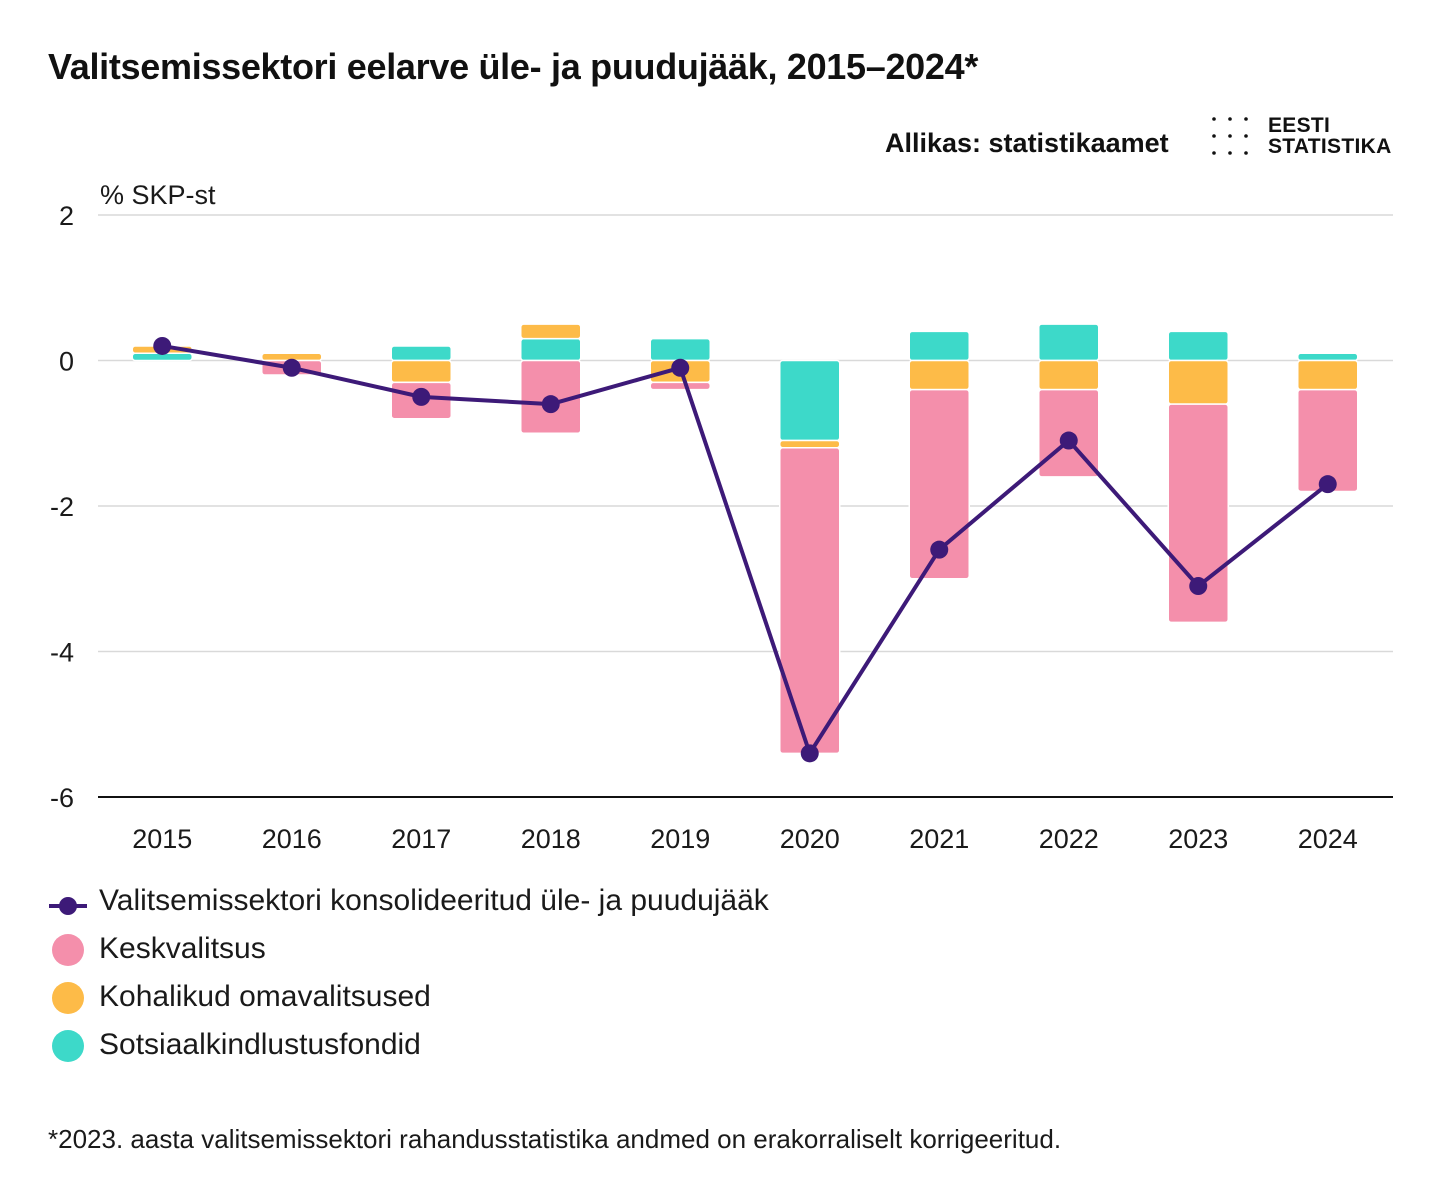 The image size is (1442, 1202). What do you see at coordinates (550, 404) in the screenshot?
I see `balance-point-2018` at bounding box center [550, 404].